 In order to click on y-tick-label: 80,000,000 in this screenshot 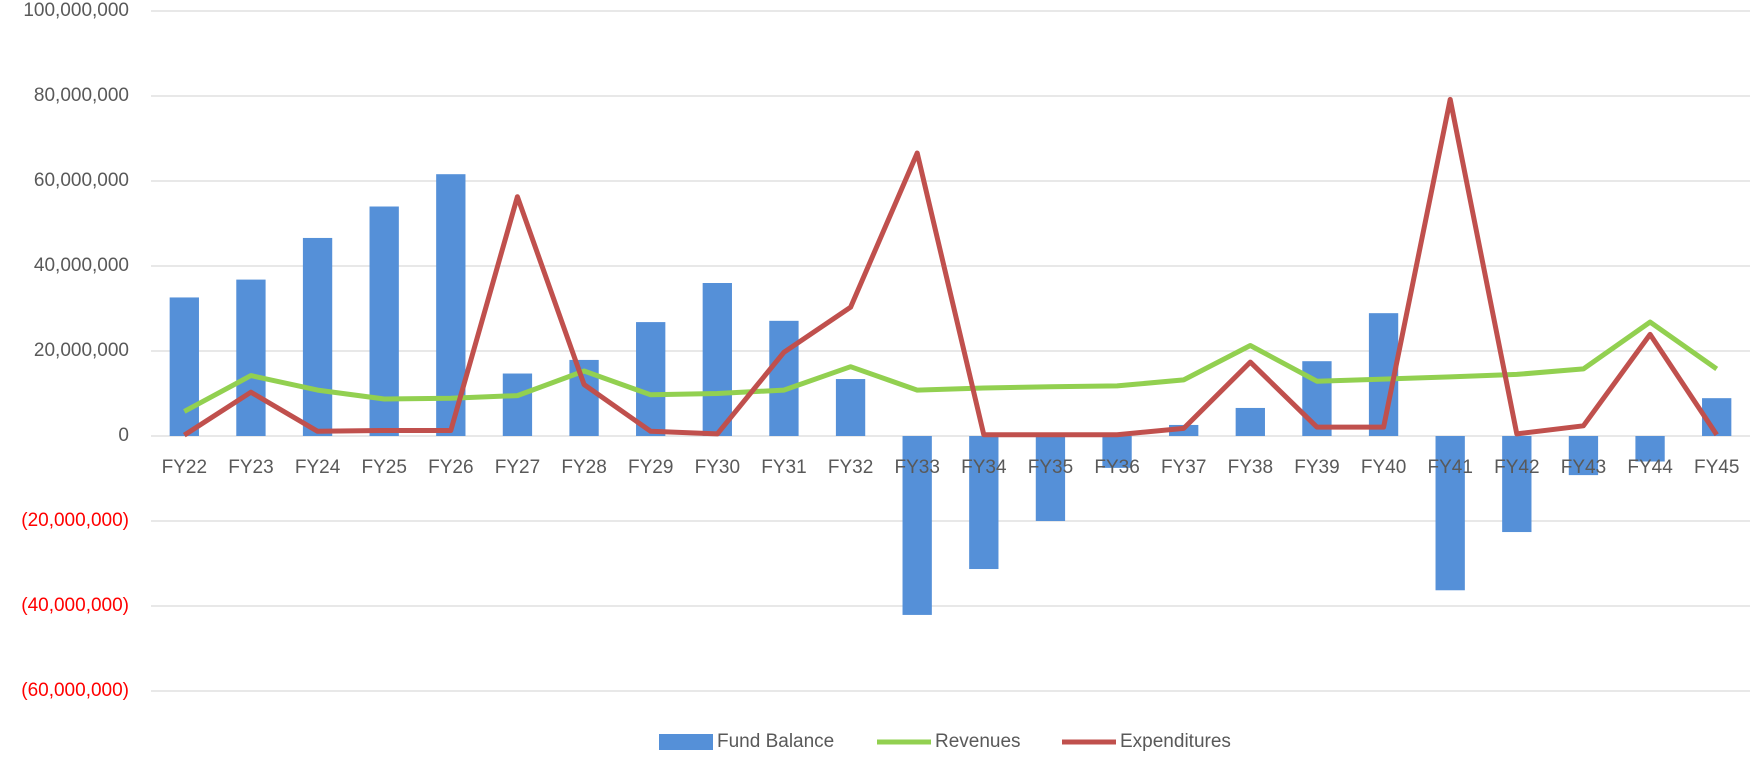, I will do `click(81, 95)`.